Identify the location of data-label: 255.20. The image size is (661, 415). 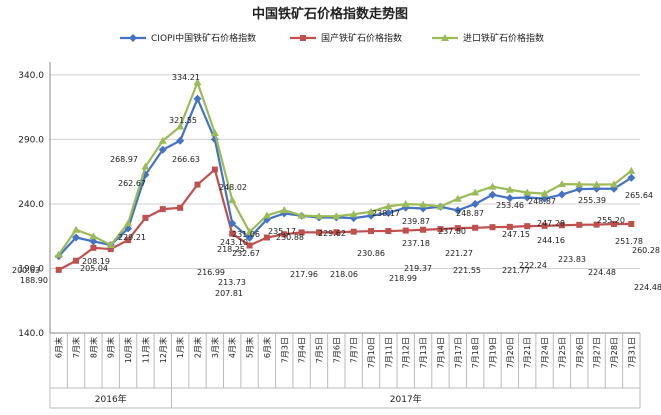
(611, 220).